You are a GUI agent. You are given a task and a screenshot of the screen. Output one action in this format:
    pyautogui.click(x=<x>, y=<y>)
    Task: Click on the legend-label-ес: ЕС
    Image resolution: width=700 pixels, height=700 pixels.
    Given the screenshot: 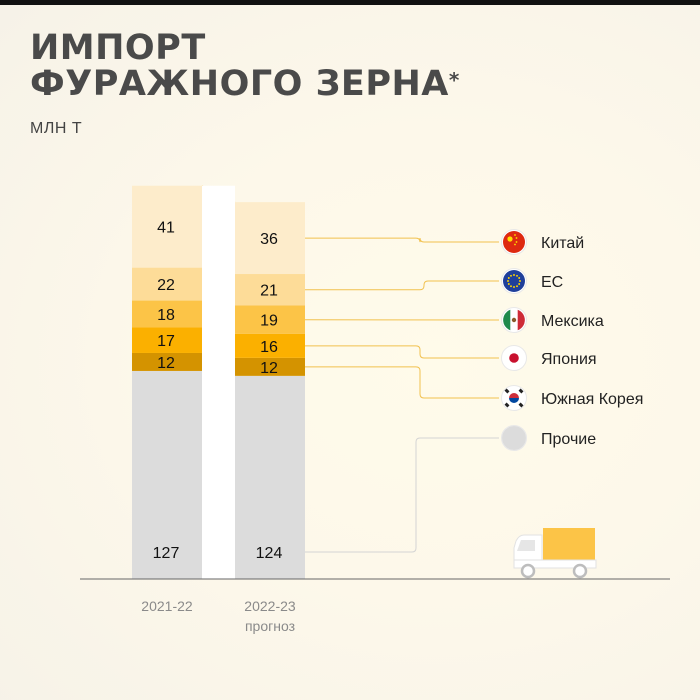 What is the action you would take?
    pyautogui.click(x=552, y=282)
    